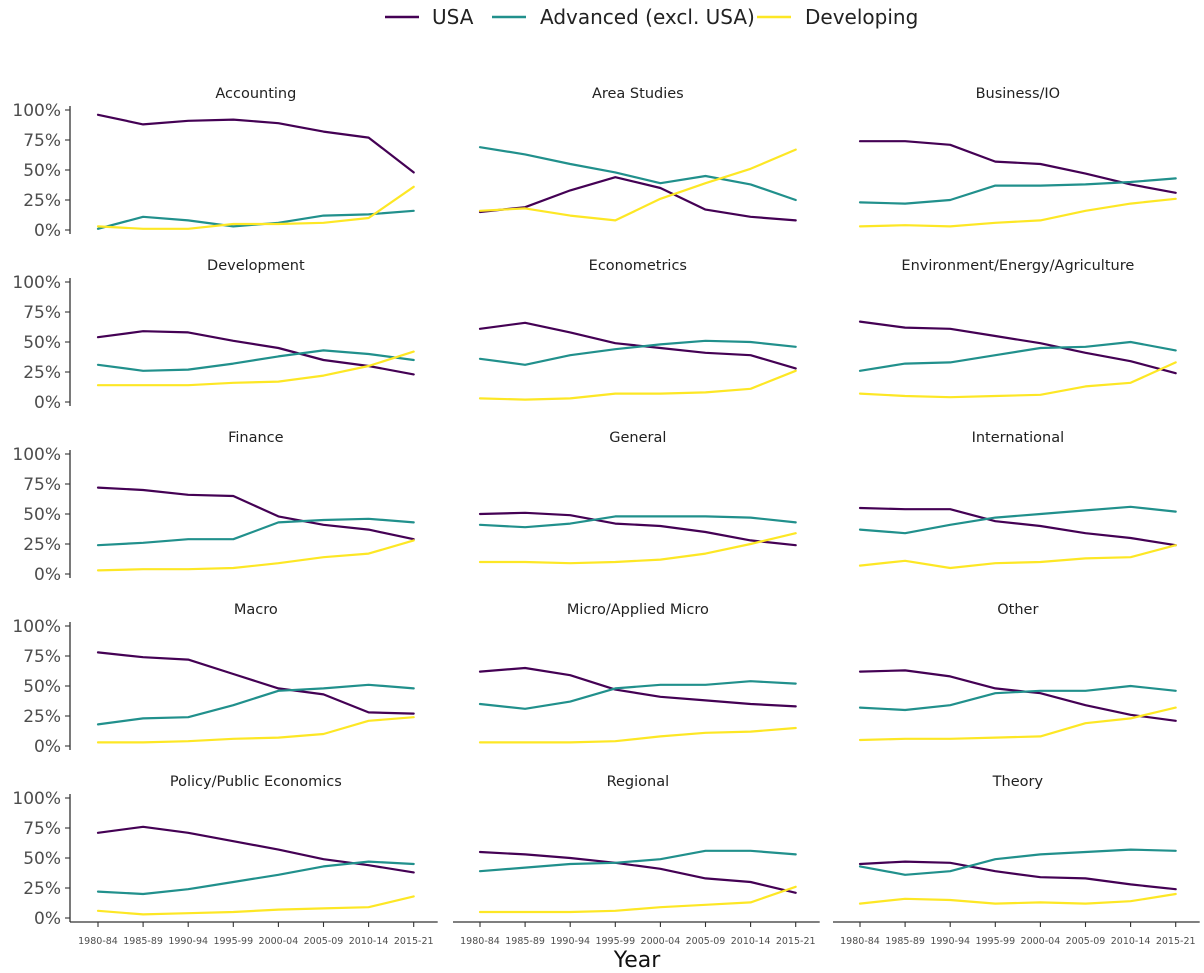 This screenshot has width=1204, height=973. I want to click on panel-econometrics: Econometrics, so click(637, 329).